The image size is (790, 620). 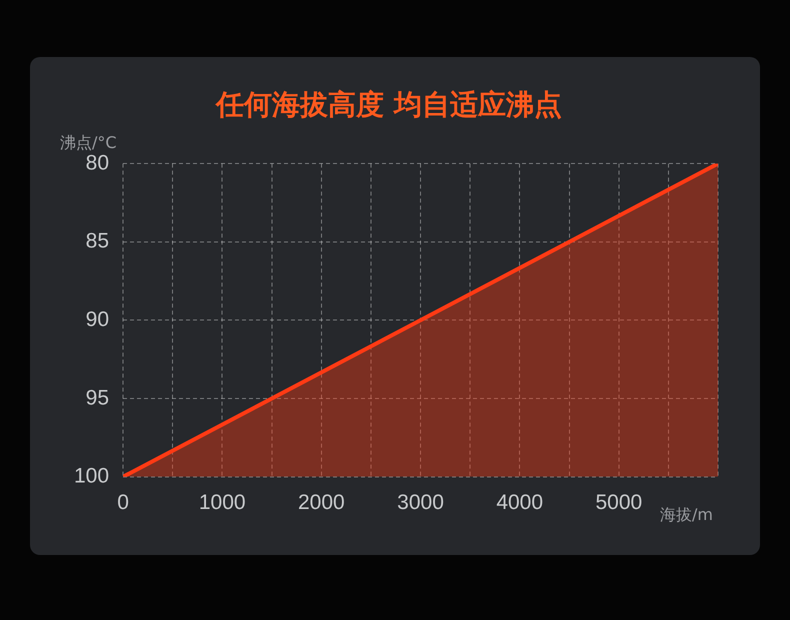 What do you see at coordinates (88, 143) in the screenshot?
I see `y-axis-title: 沸点/°C` at bounding box center [88, 143].